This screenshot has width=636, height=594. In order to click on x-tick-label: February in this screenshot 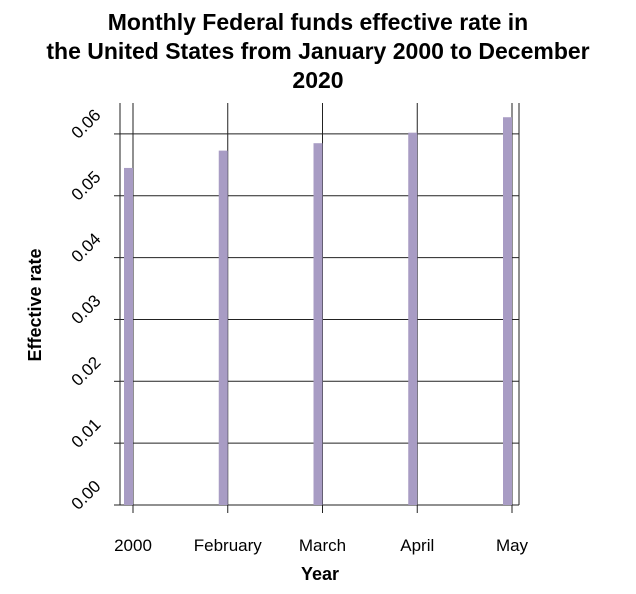, I will do `click(228, 545)`.